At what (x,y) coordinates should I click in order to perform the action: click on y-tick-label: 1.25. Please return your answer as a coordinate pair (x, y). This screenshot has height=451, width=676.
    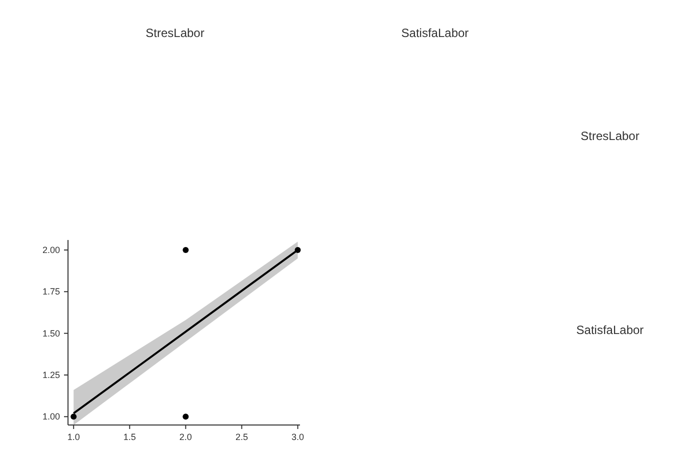
    Looking at the image, I should click on (51, 375).